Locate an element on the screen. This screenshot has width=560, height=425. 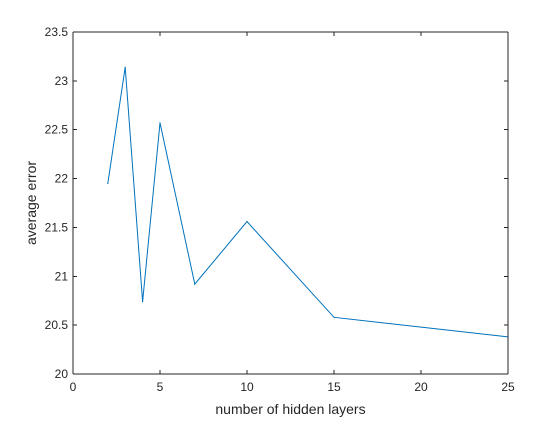
y-tick-label: 22.5 is located at coordinates (57, 130).